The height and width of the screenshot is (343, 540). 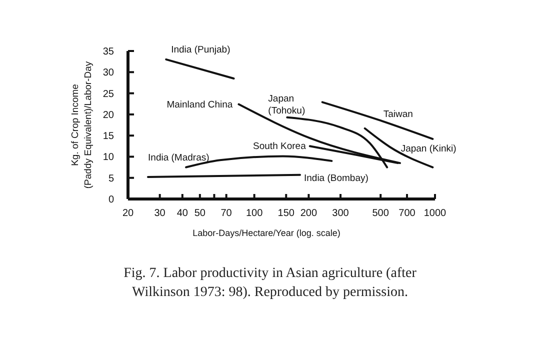 I want to click on y-tick-label: 30, so click(x=108, y=73).